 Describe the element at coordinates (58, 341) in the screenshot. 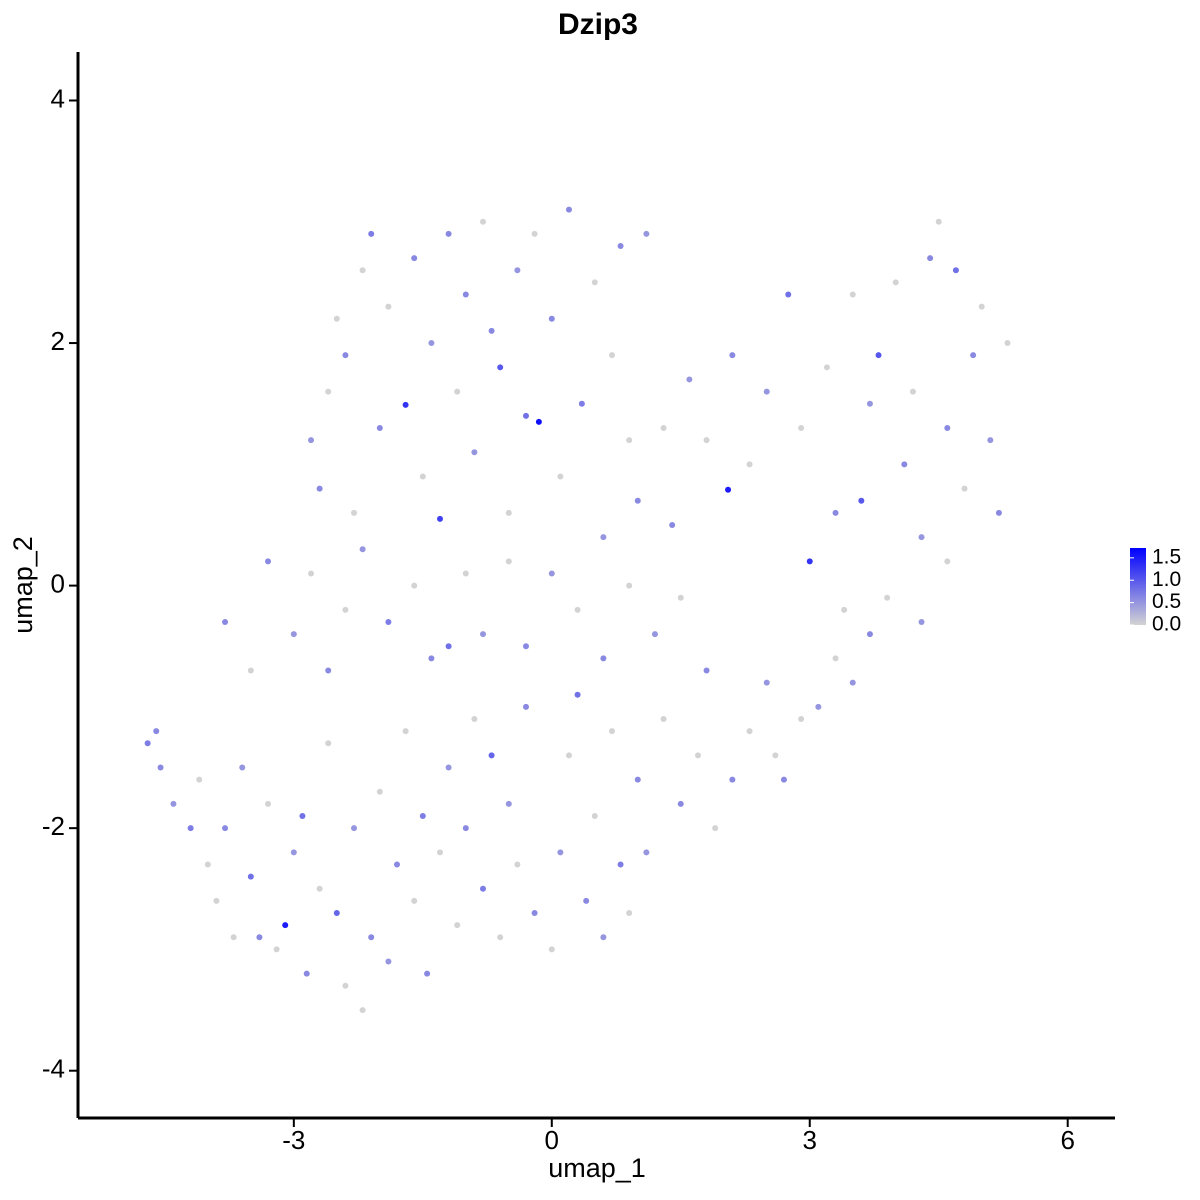

I see `y-tick-label: 2` at that location.